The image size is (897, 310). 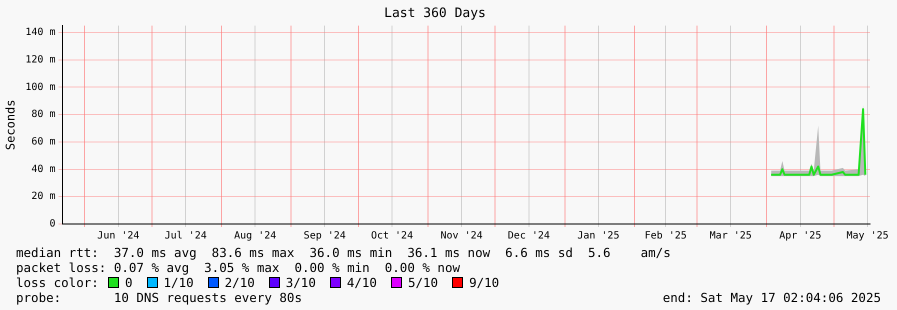 I want to click on y-tick-label: 140 m, so click(x=40, y=32).